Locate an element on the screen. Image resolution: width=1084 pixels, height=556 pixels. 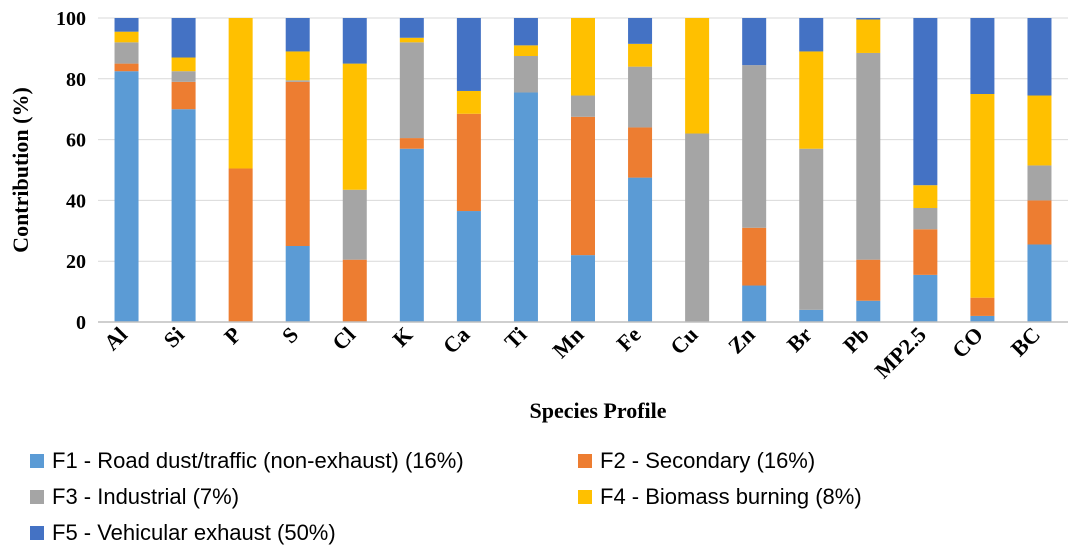
legend-swatch-f5 is located at coordinates (37, 533).